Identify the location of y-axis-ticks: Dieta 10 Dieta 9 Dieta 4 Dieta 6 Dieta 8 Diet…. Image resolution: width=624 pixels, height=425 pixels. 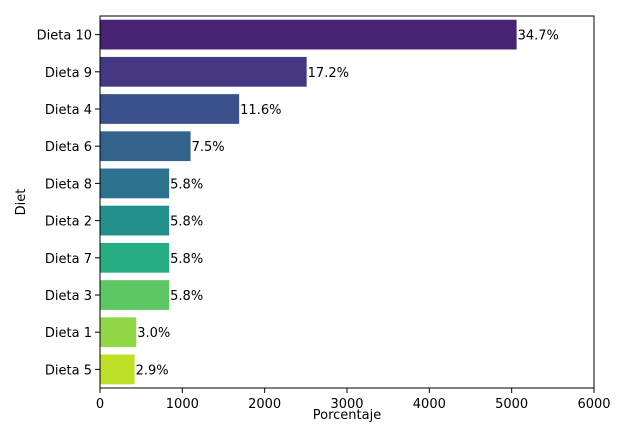
(68, 203).